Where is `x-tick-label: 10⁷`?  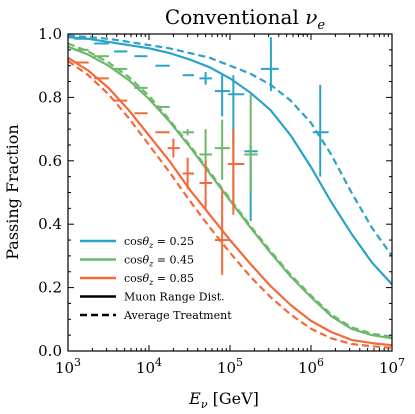 x-tick-label: 10⁷ is located at coordinates (392, 366).